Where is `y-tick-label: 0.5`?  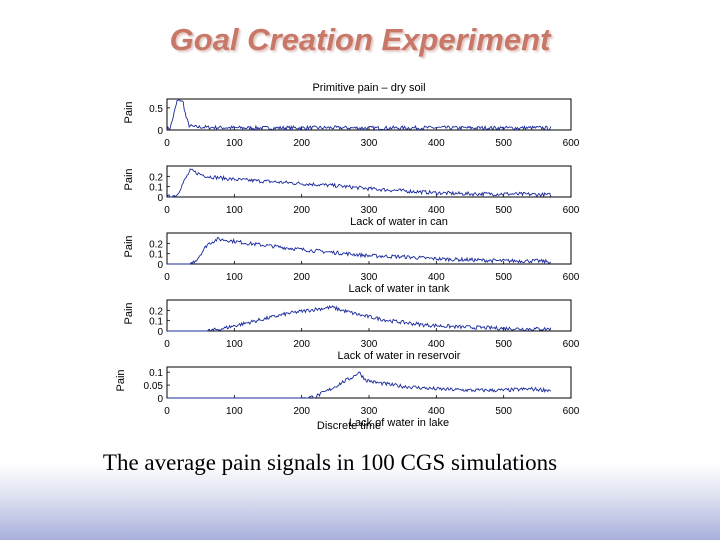 y-tick-label: 0.5 is located at coordinates (156, 109).